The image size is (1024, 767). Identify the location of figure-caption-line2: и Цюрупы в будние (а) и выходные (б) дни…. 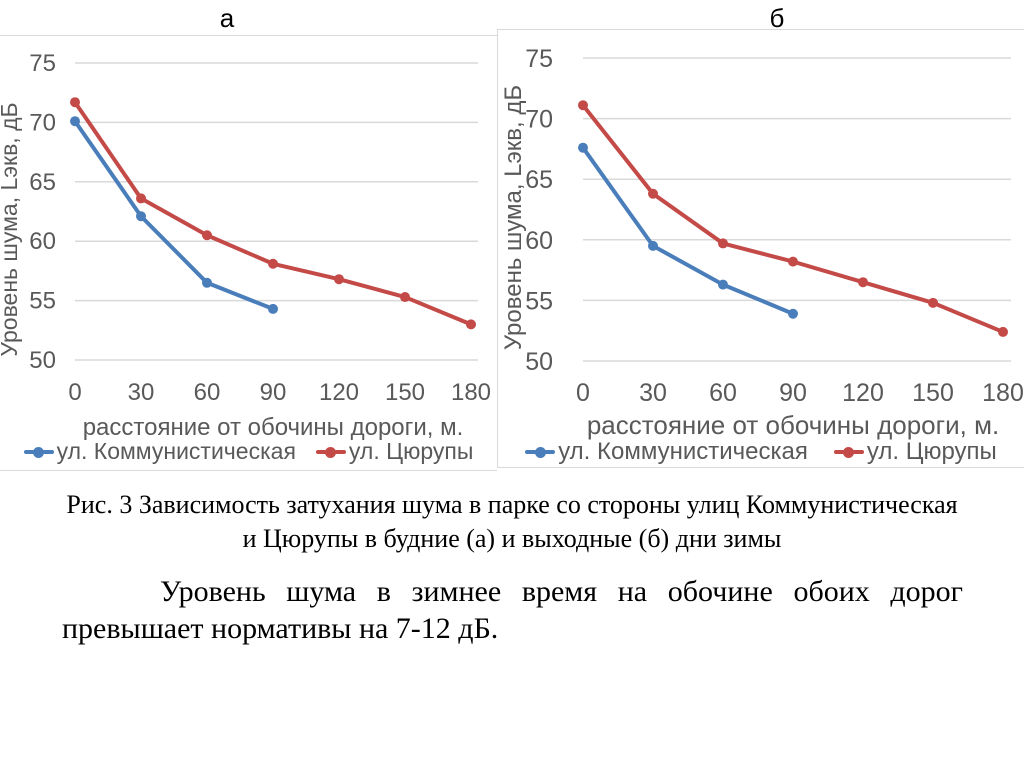
(512, 538).